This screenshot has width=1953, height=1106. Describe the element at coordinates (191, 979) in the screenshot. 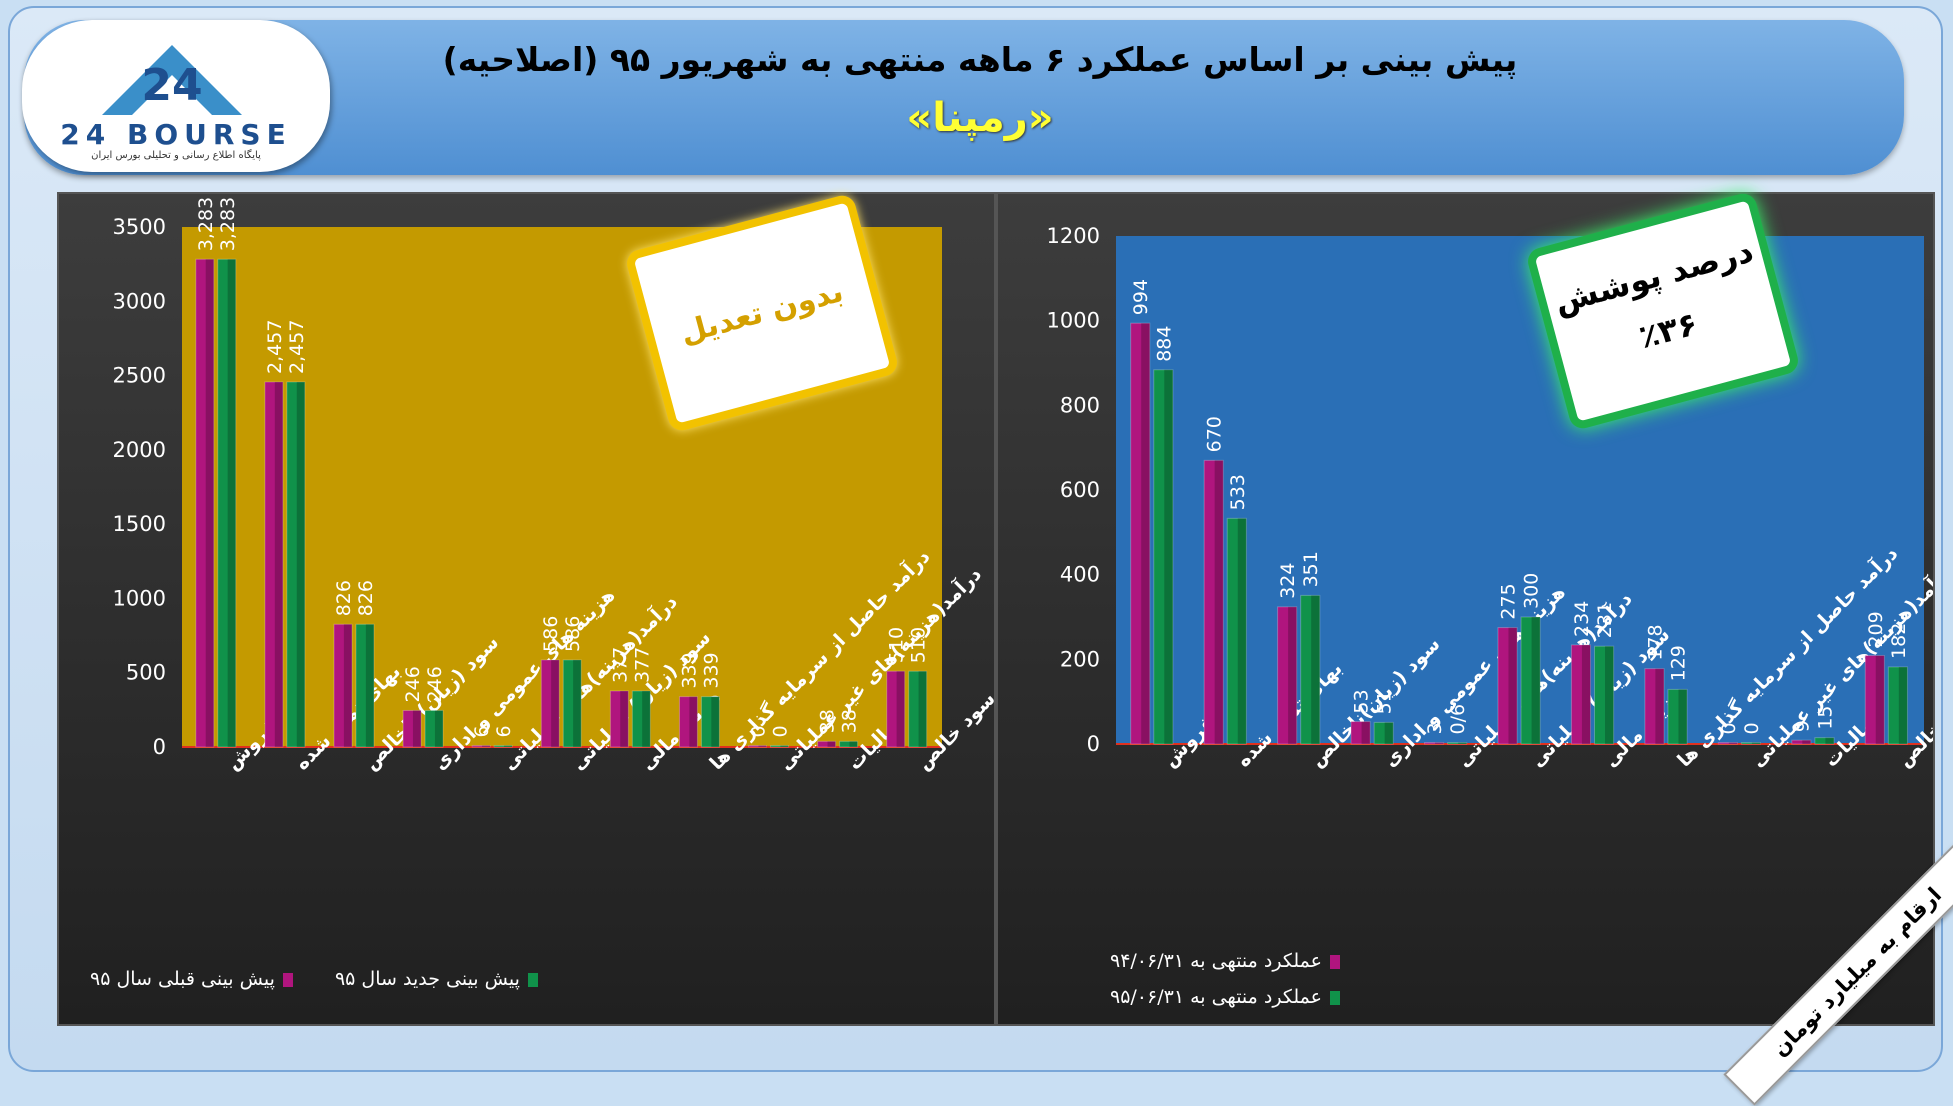

I see `legend-item-previous: پیش بینی قبلی سال ۹۵` at that location.